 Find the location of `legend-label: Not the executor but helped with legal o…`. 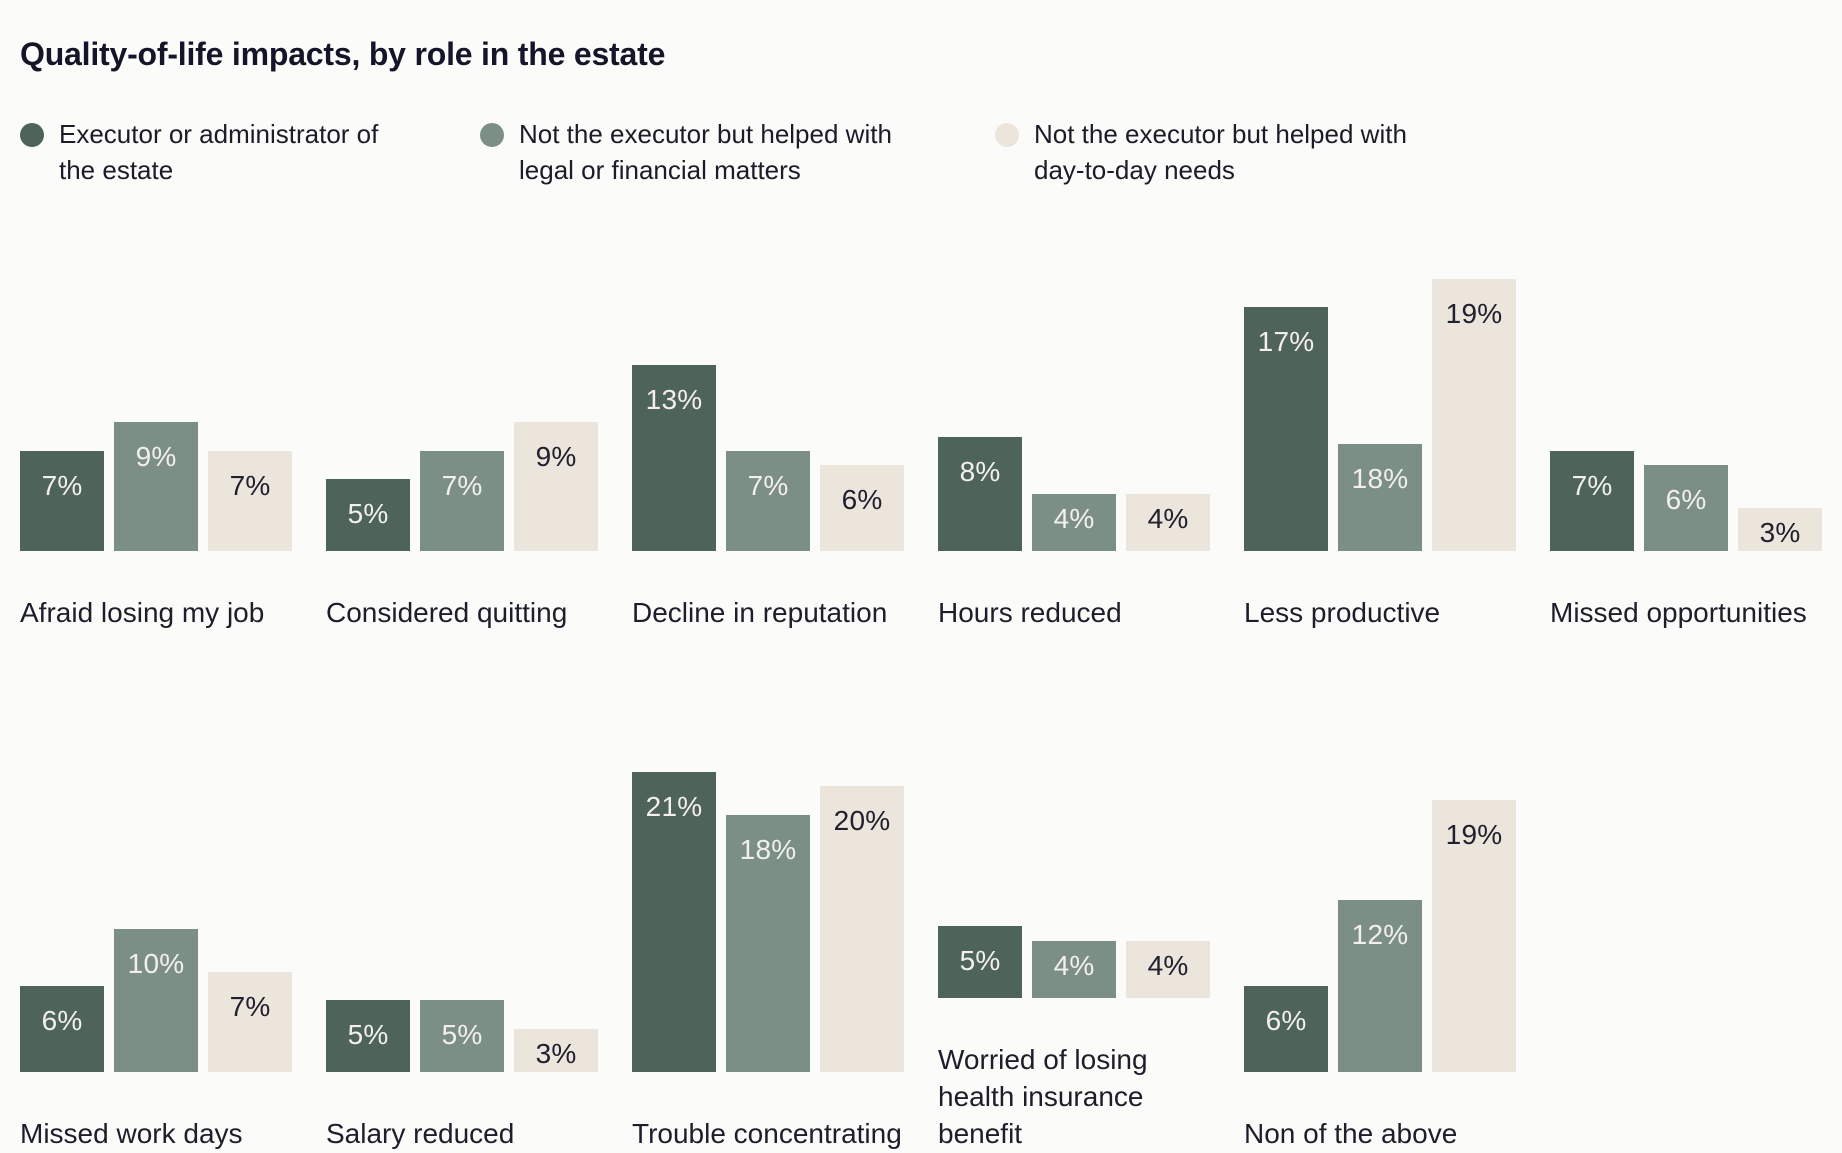

legend-label: Not the executor but helped with legal o… is located at coordinates (705, 153).